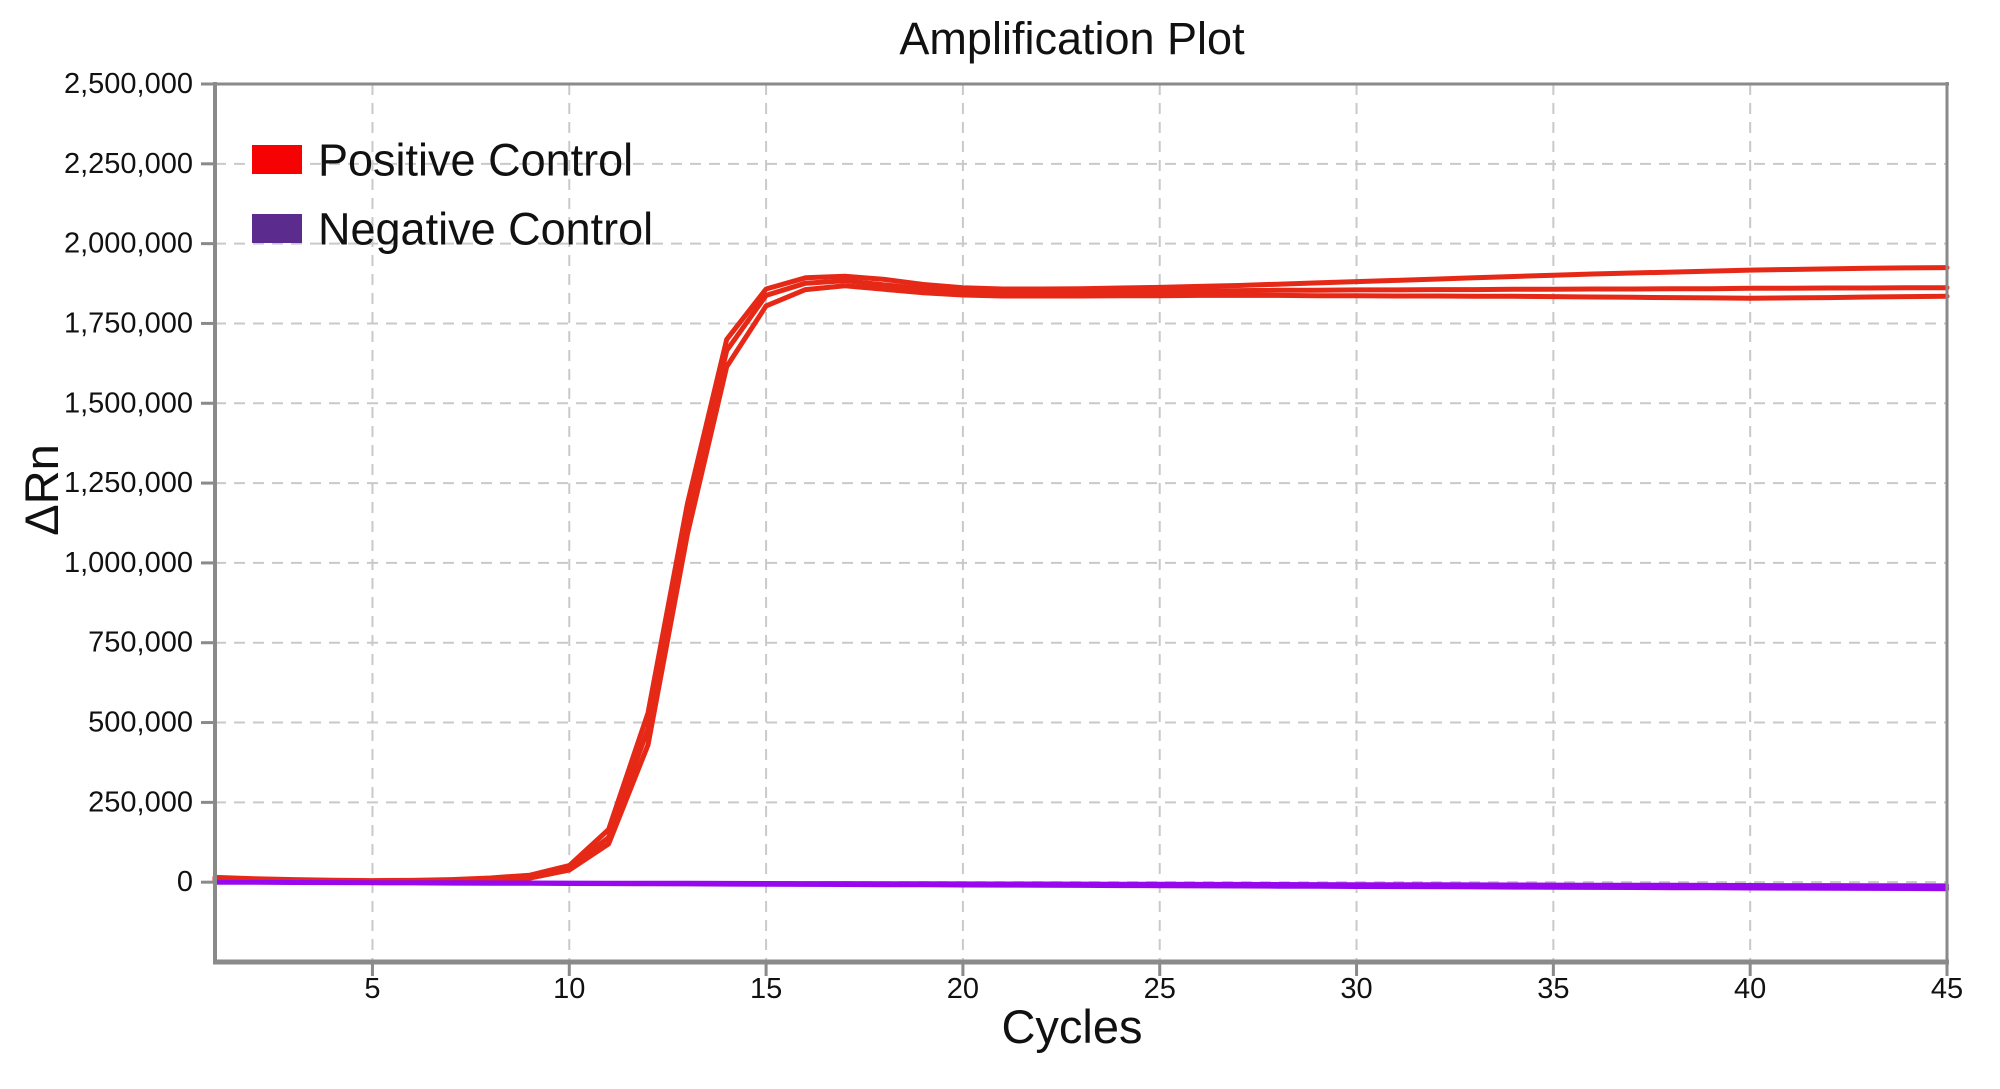 The height and width of the screenshot is (1089, 2000). Describe the element at coordinates (1356, 989) in the screenshot. I see `x-tick-label: 30` at that location.